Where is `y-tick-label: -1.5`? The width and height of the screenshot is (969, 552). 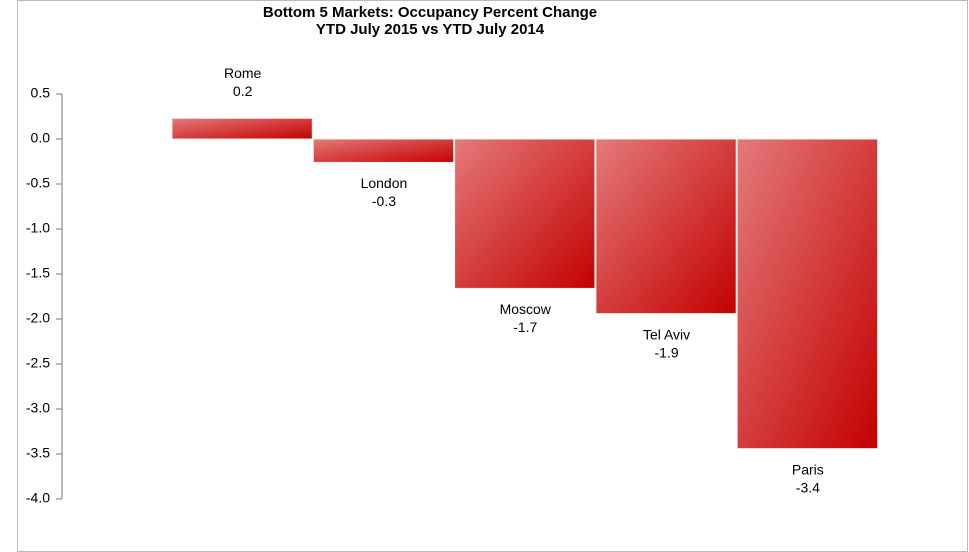
y-tick-label: -1.5 is located at coordinates (38, 273).